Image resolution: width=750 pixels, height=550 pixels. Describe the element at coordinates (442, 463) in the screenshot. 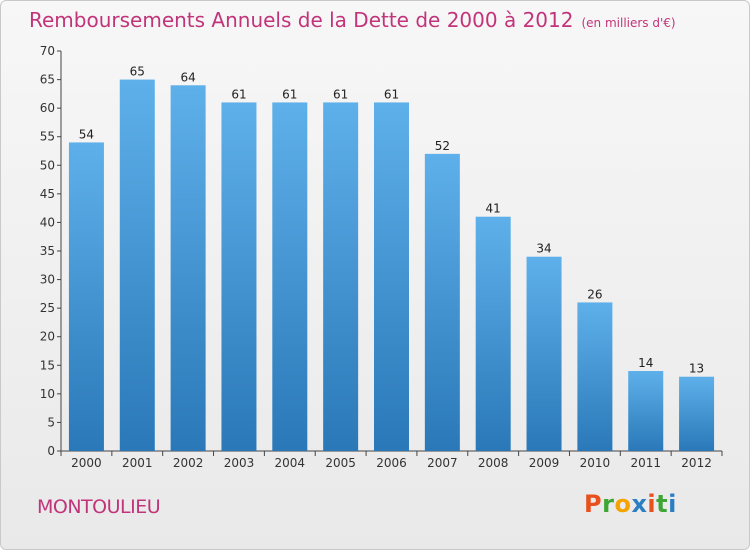

I see `x-tick-label-2007: 2007` at that location.